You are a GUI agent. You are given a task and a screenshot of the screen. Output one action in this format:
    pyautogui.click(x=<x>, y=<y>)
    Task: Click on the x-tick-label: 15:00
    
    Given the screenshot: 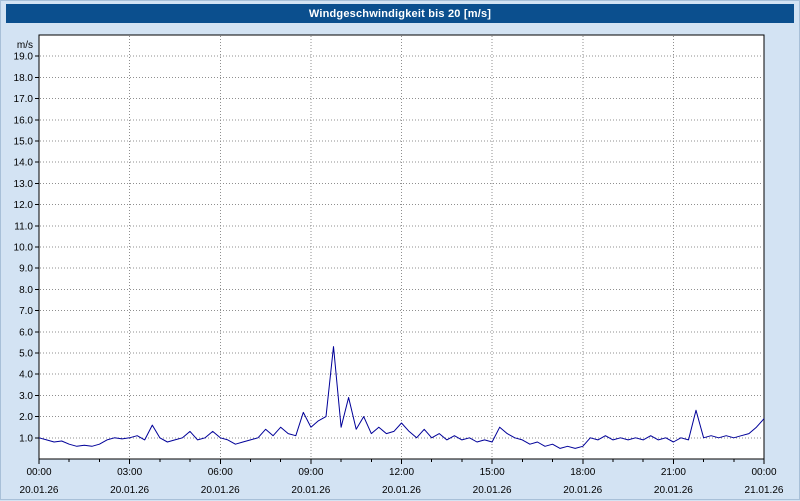 What is the action you would take?
    pyautogui.click(x=492, y=472)
    